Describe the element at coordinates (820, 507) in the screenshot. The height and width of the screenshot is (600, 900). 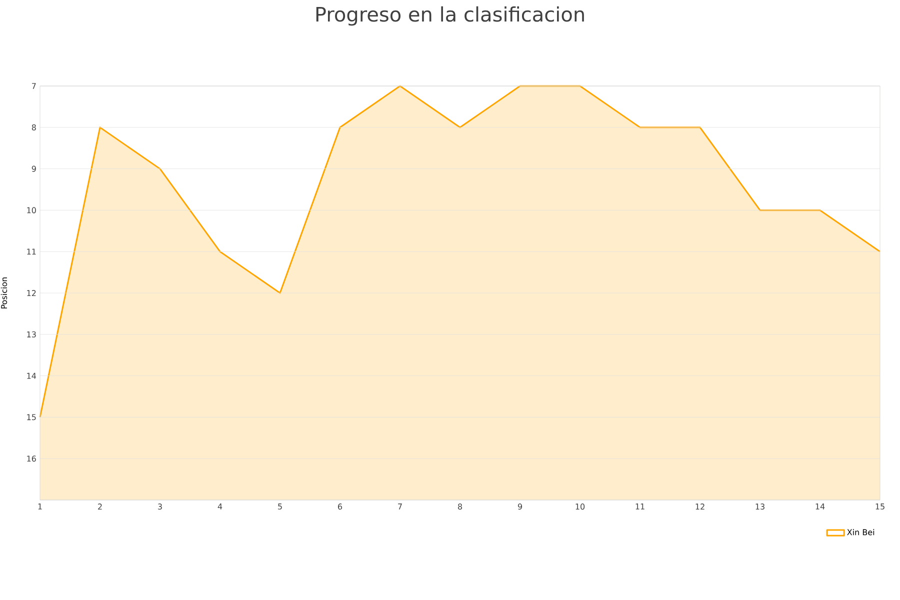
I see `x-tick-label: 14` at that location.